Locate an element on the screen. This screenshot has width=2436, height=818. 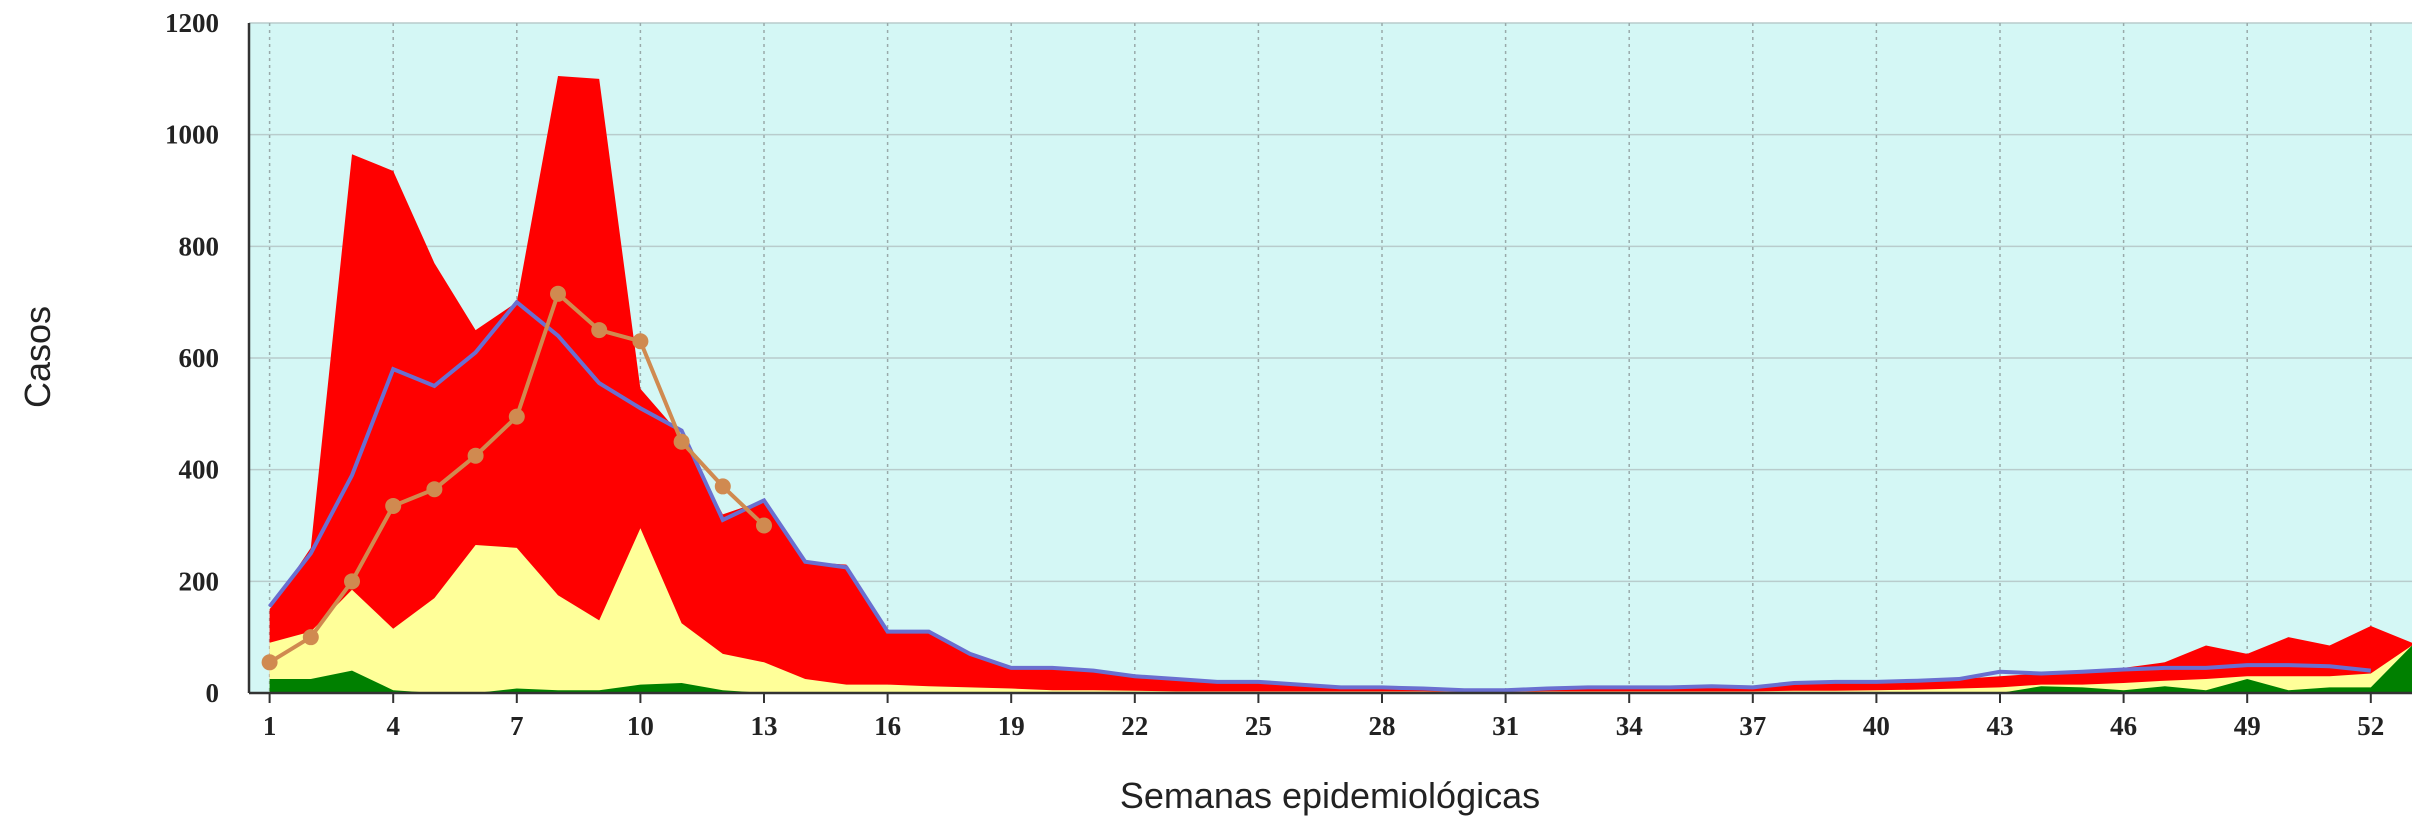
x-tick-label: 19 is located at coordinates (1011, 726).